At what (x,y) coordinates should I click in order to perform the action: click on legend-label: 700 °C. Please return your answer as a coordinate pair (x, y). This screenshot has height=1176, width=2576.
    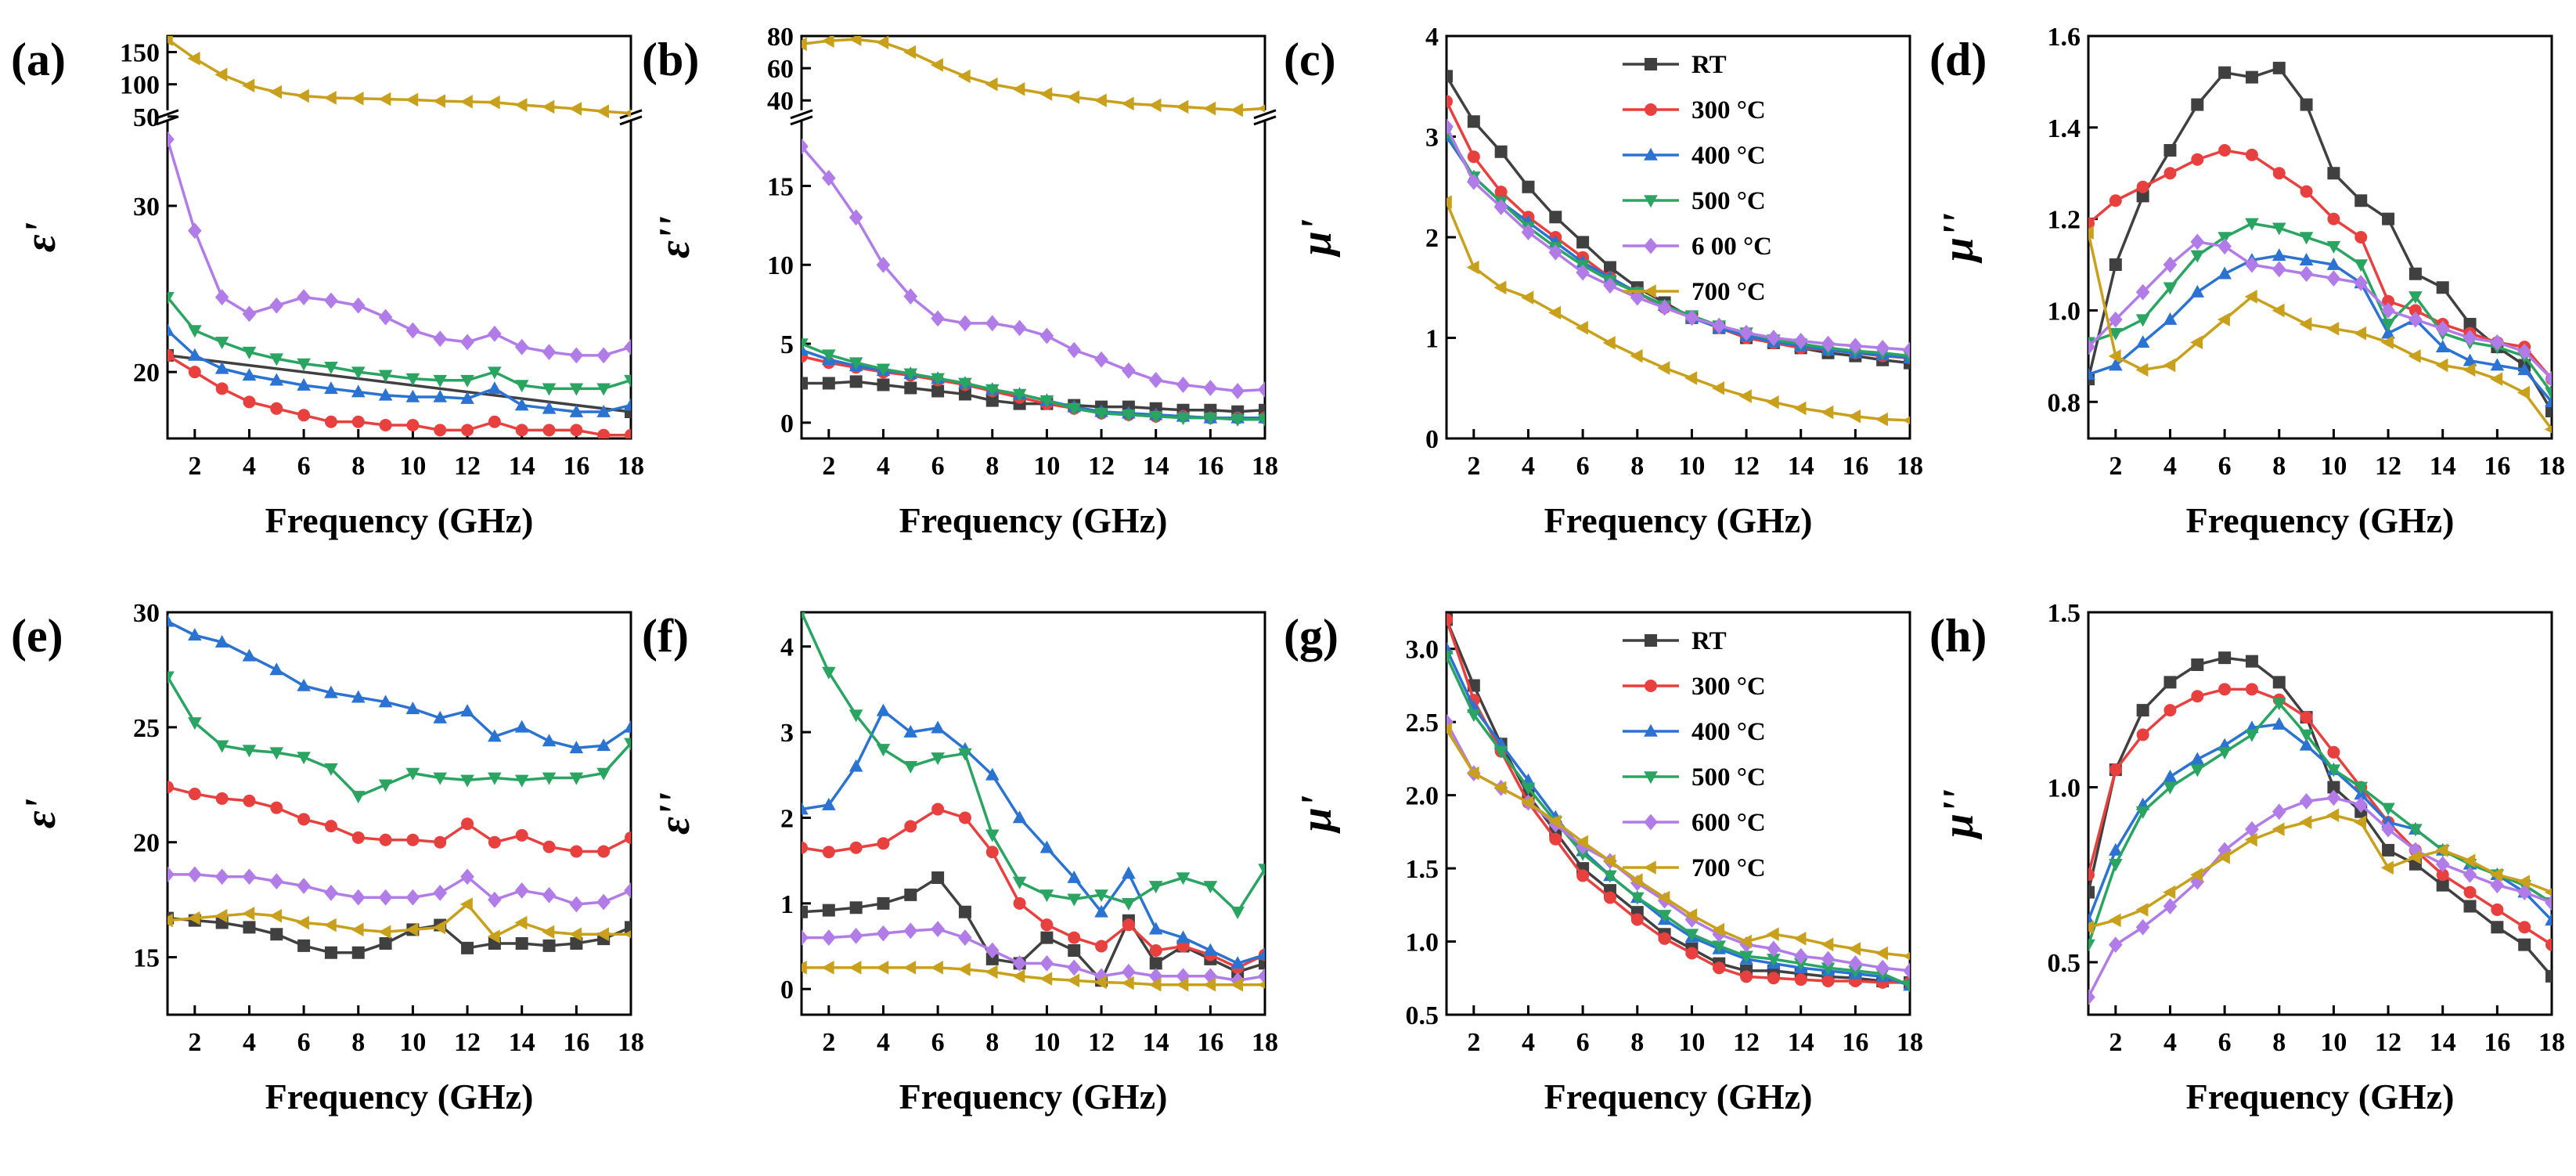
    Looking at the image, I should click on (1729, 868).